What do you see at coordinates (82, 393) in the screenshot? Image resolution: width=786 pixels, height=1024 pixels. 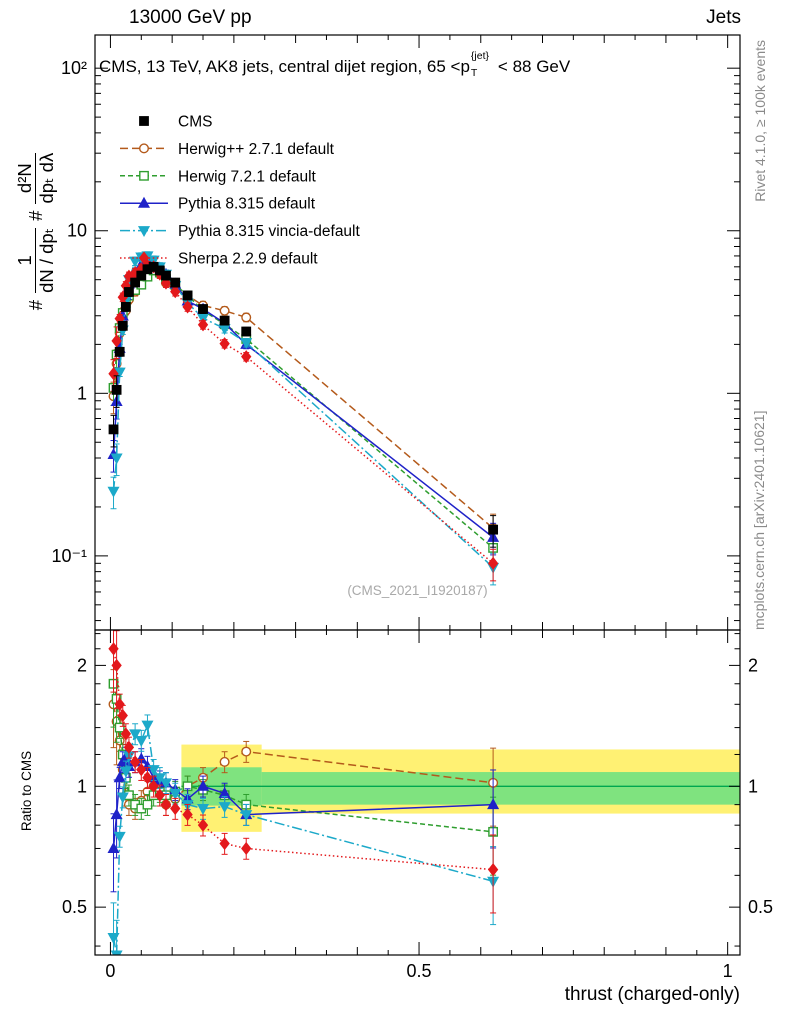 I see `y-tick-label-main: 1` at bounding box center [82, 393].